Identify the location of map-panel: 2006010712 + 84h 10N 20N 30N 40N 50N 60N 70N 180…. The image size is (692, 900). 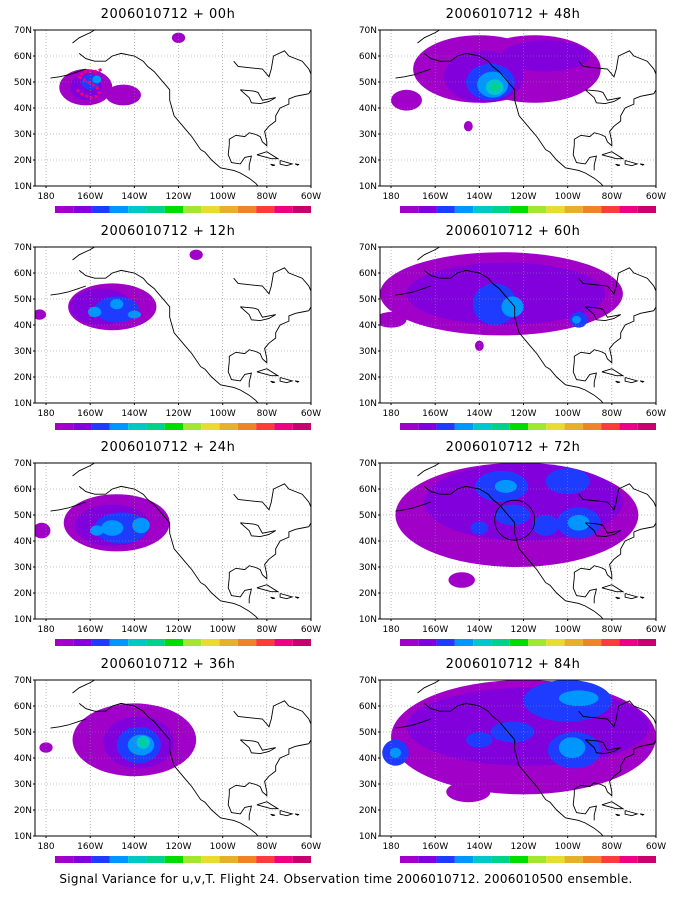
(513, 757).